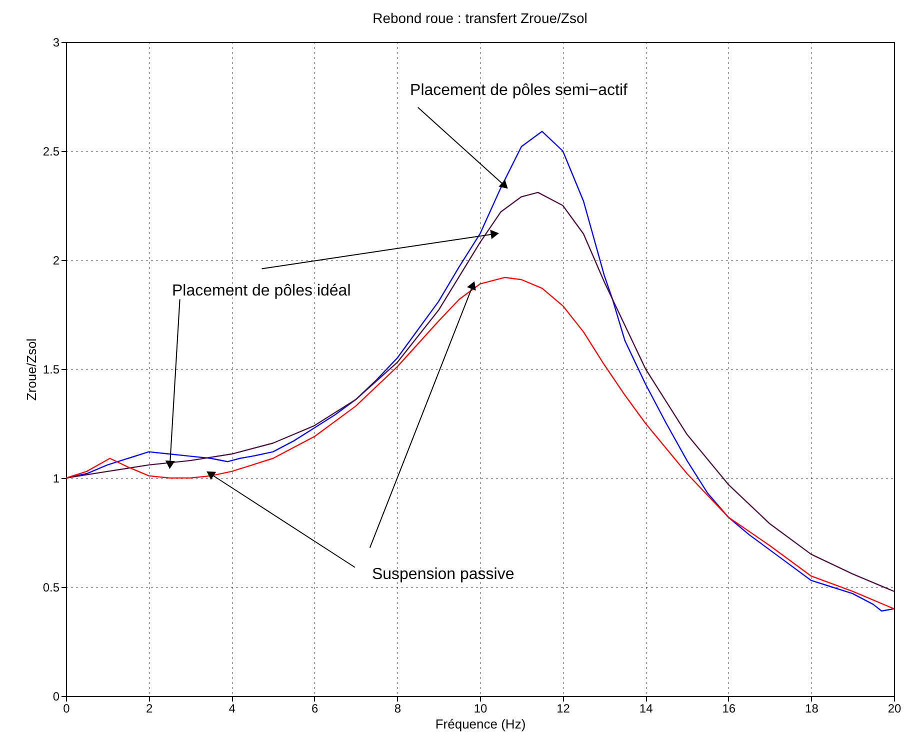 Image resolution: width=908 pixels, height=747 pixels. What do you see at coordinates (563, 709) in the screenshot?
I see `x-tick-label: 12` at bounding box center [563, 709].